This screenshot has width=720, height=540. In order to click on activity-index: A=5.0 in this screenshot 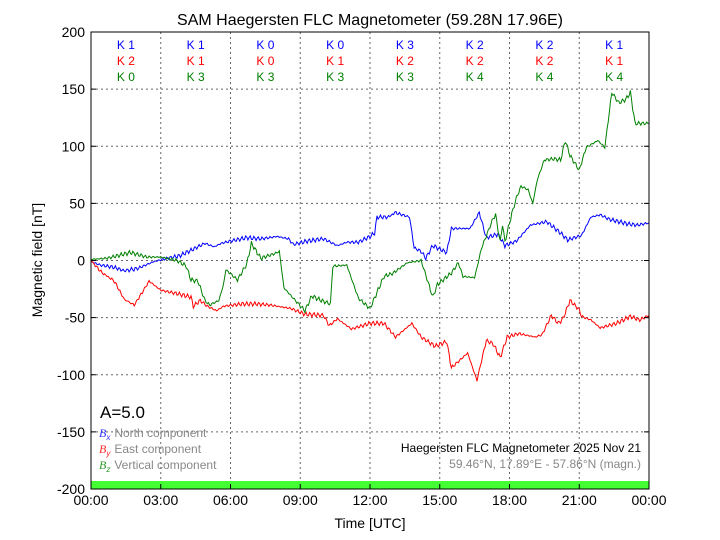, I will do `click(122, 412)`.